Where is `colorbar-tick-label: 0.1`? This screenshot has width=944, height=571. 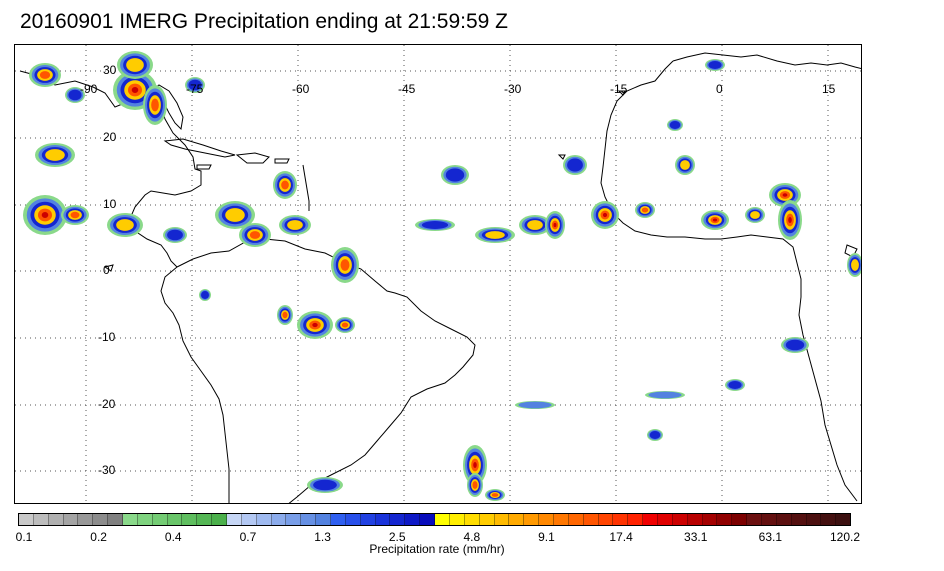 colorbar-tick-label: 0.1 is located at coordinates (24, 537).